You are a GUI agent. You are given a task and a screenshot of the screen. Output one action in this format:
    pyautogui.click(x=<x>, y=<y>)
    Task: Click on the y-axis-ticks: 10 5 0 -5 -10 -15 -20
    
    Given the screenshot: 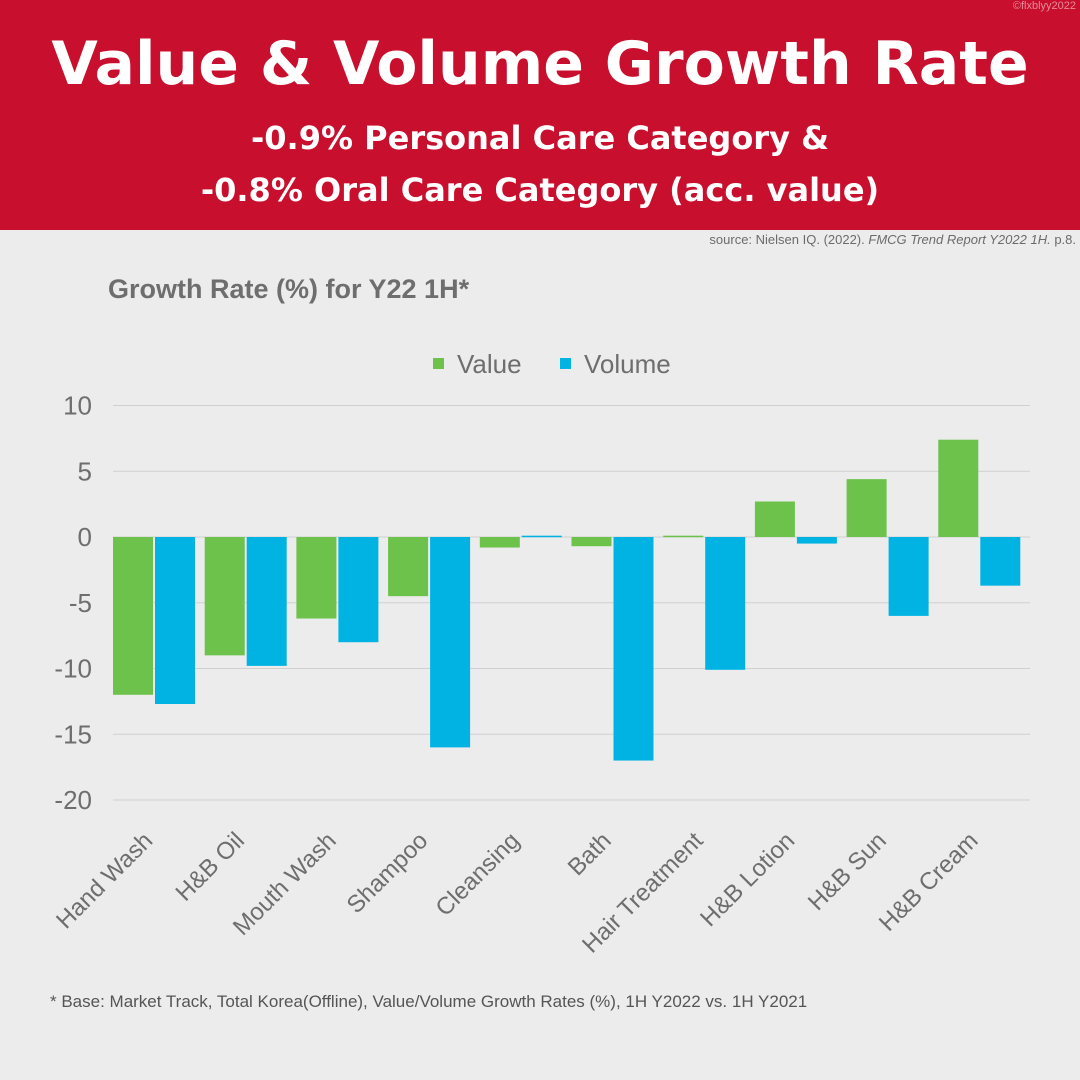 What is the action you would take?
    pyautogui.click(x=73, y=603)
    